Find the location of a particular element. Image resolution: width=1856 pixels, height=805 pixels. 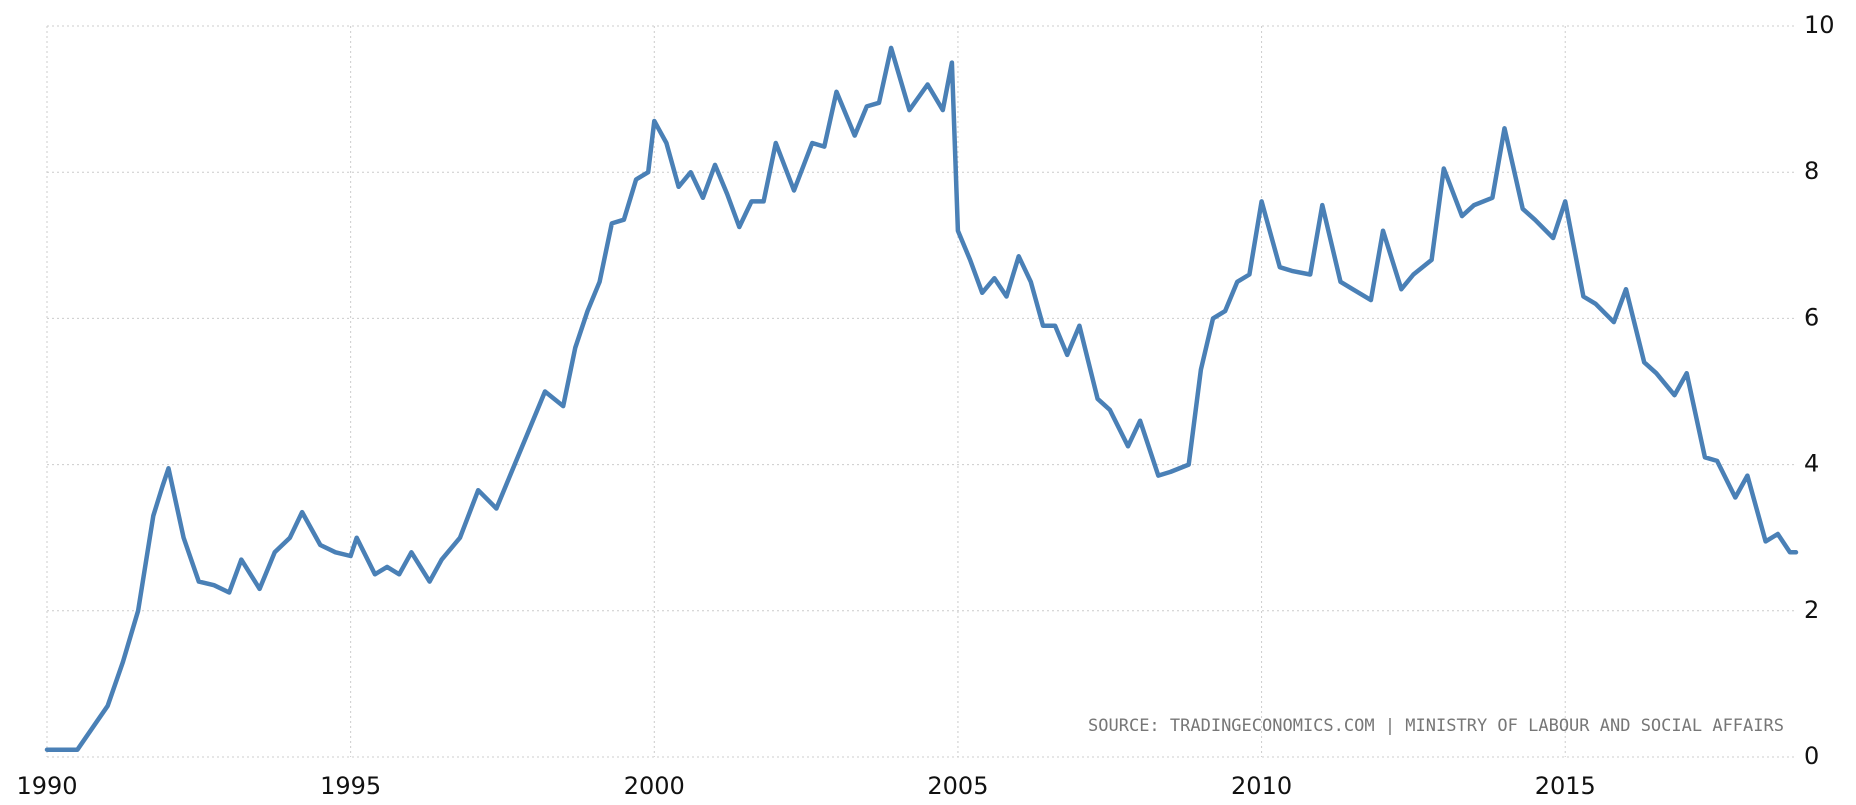

x-tick-label: 2015 is located at coordinates (1565, 786).